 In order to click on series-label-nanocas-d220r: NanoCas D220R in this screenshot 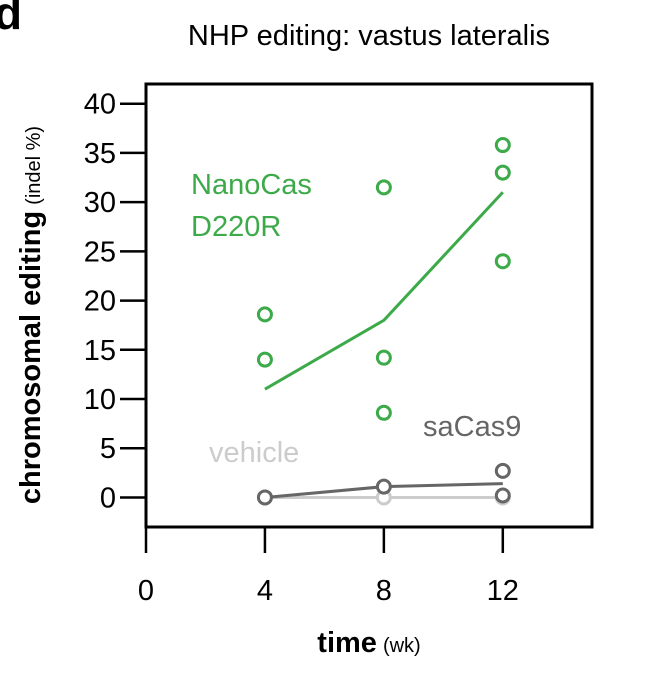, I will do `click(251, 206)`.